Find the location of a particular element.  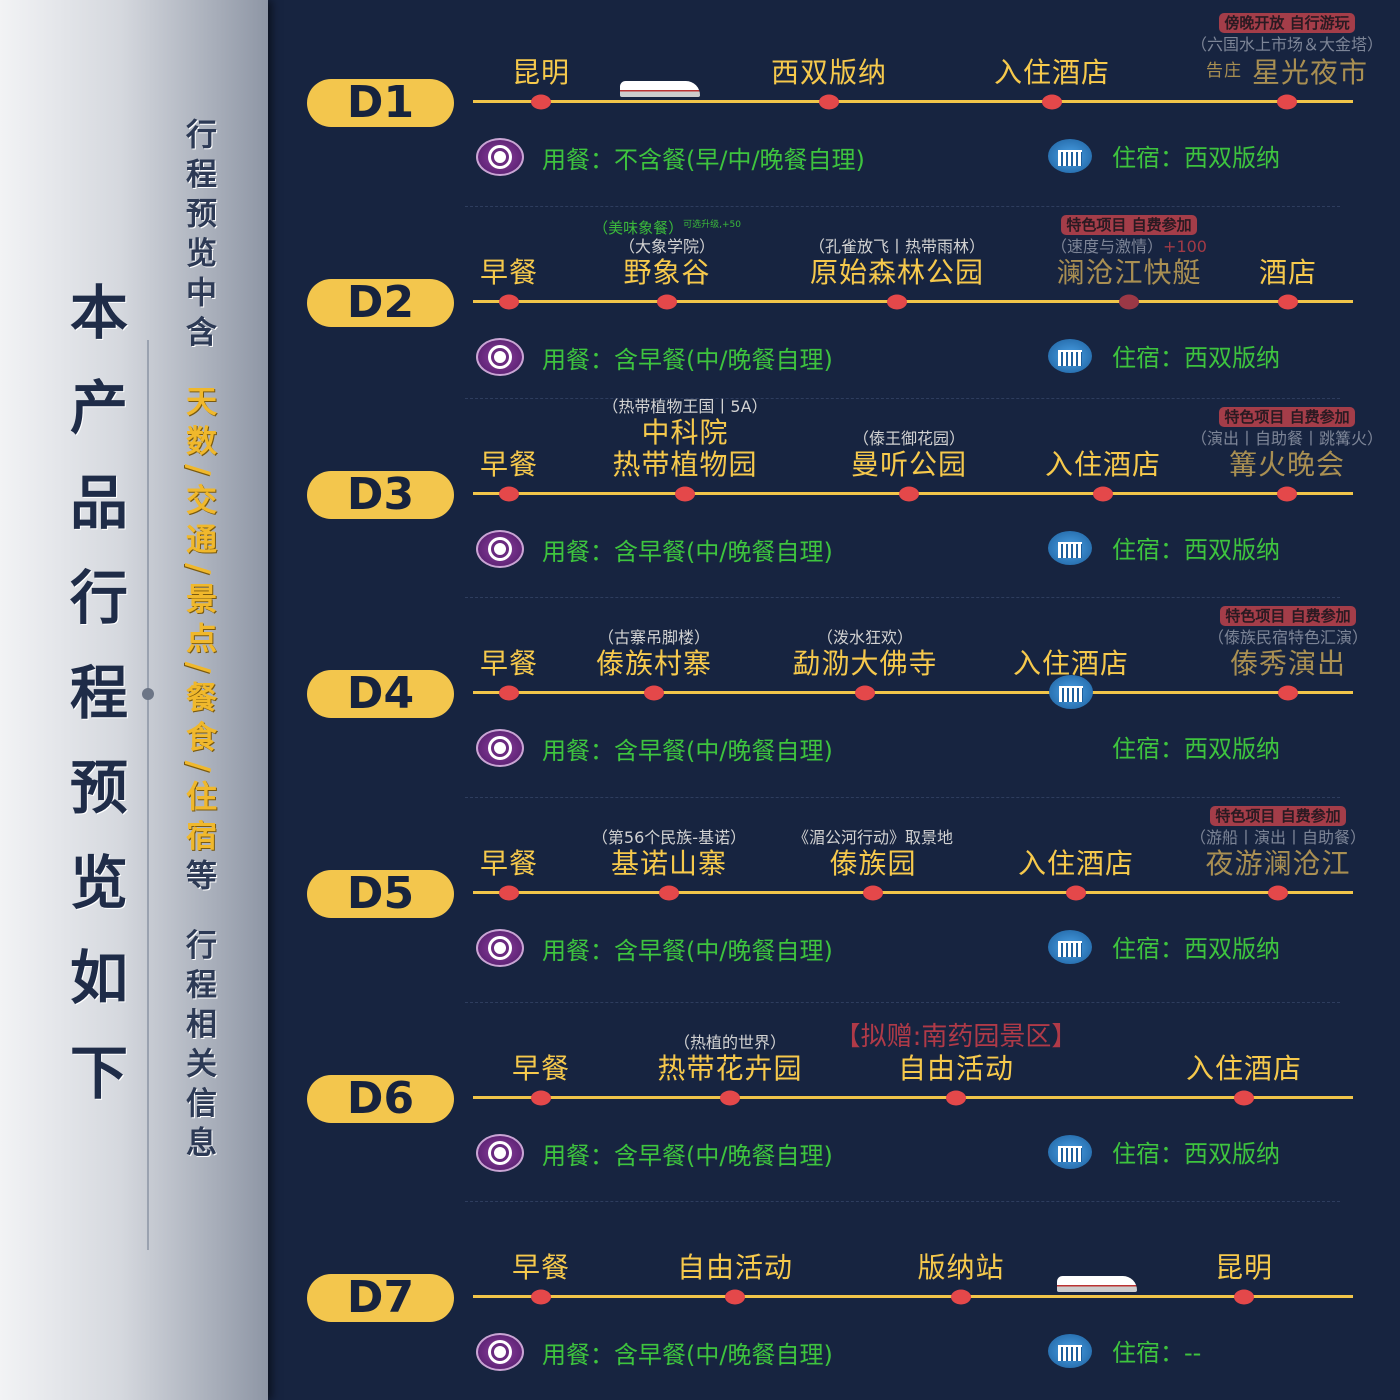

stop: 特色项目 自费参加 （演出丨自助餐丨跳篝火） 篝火晚会 is located at coordinates (1287, 444).